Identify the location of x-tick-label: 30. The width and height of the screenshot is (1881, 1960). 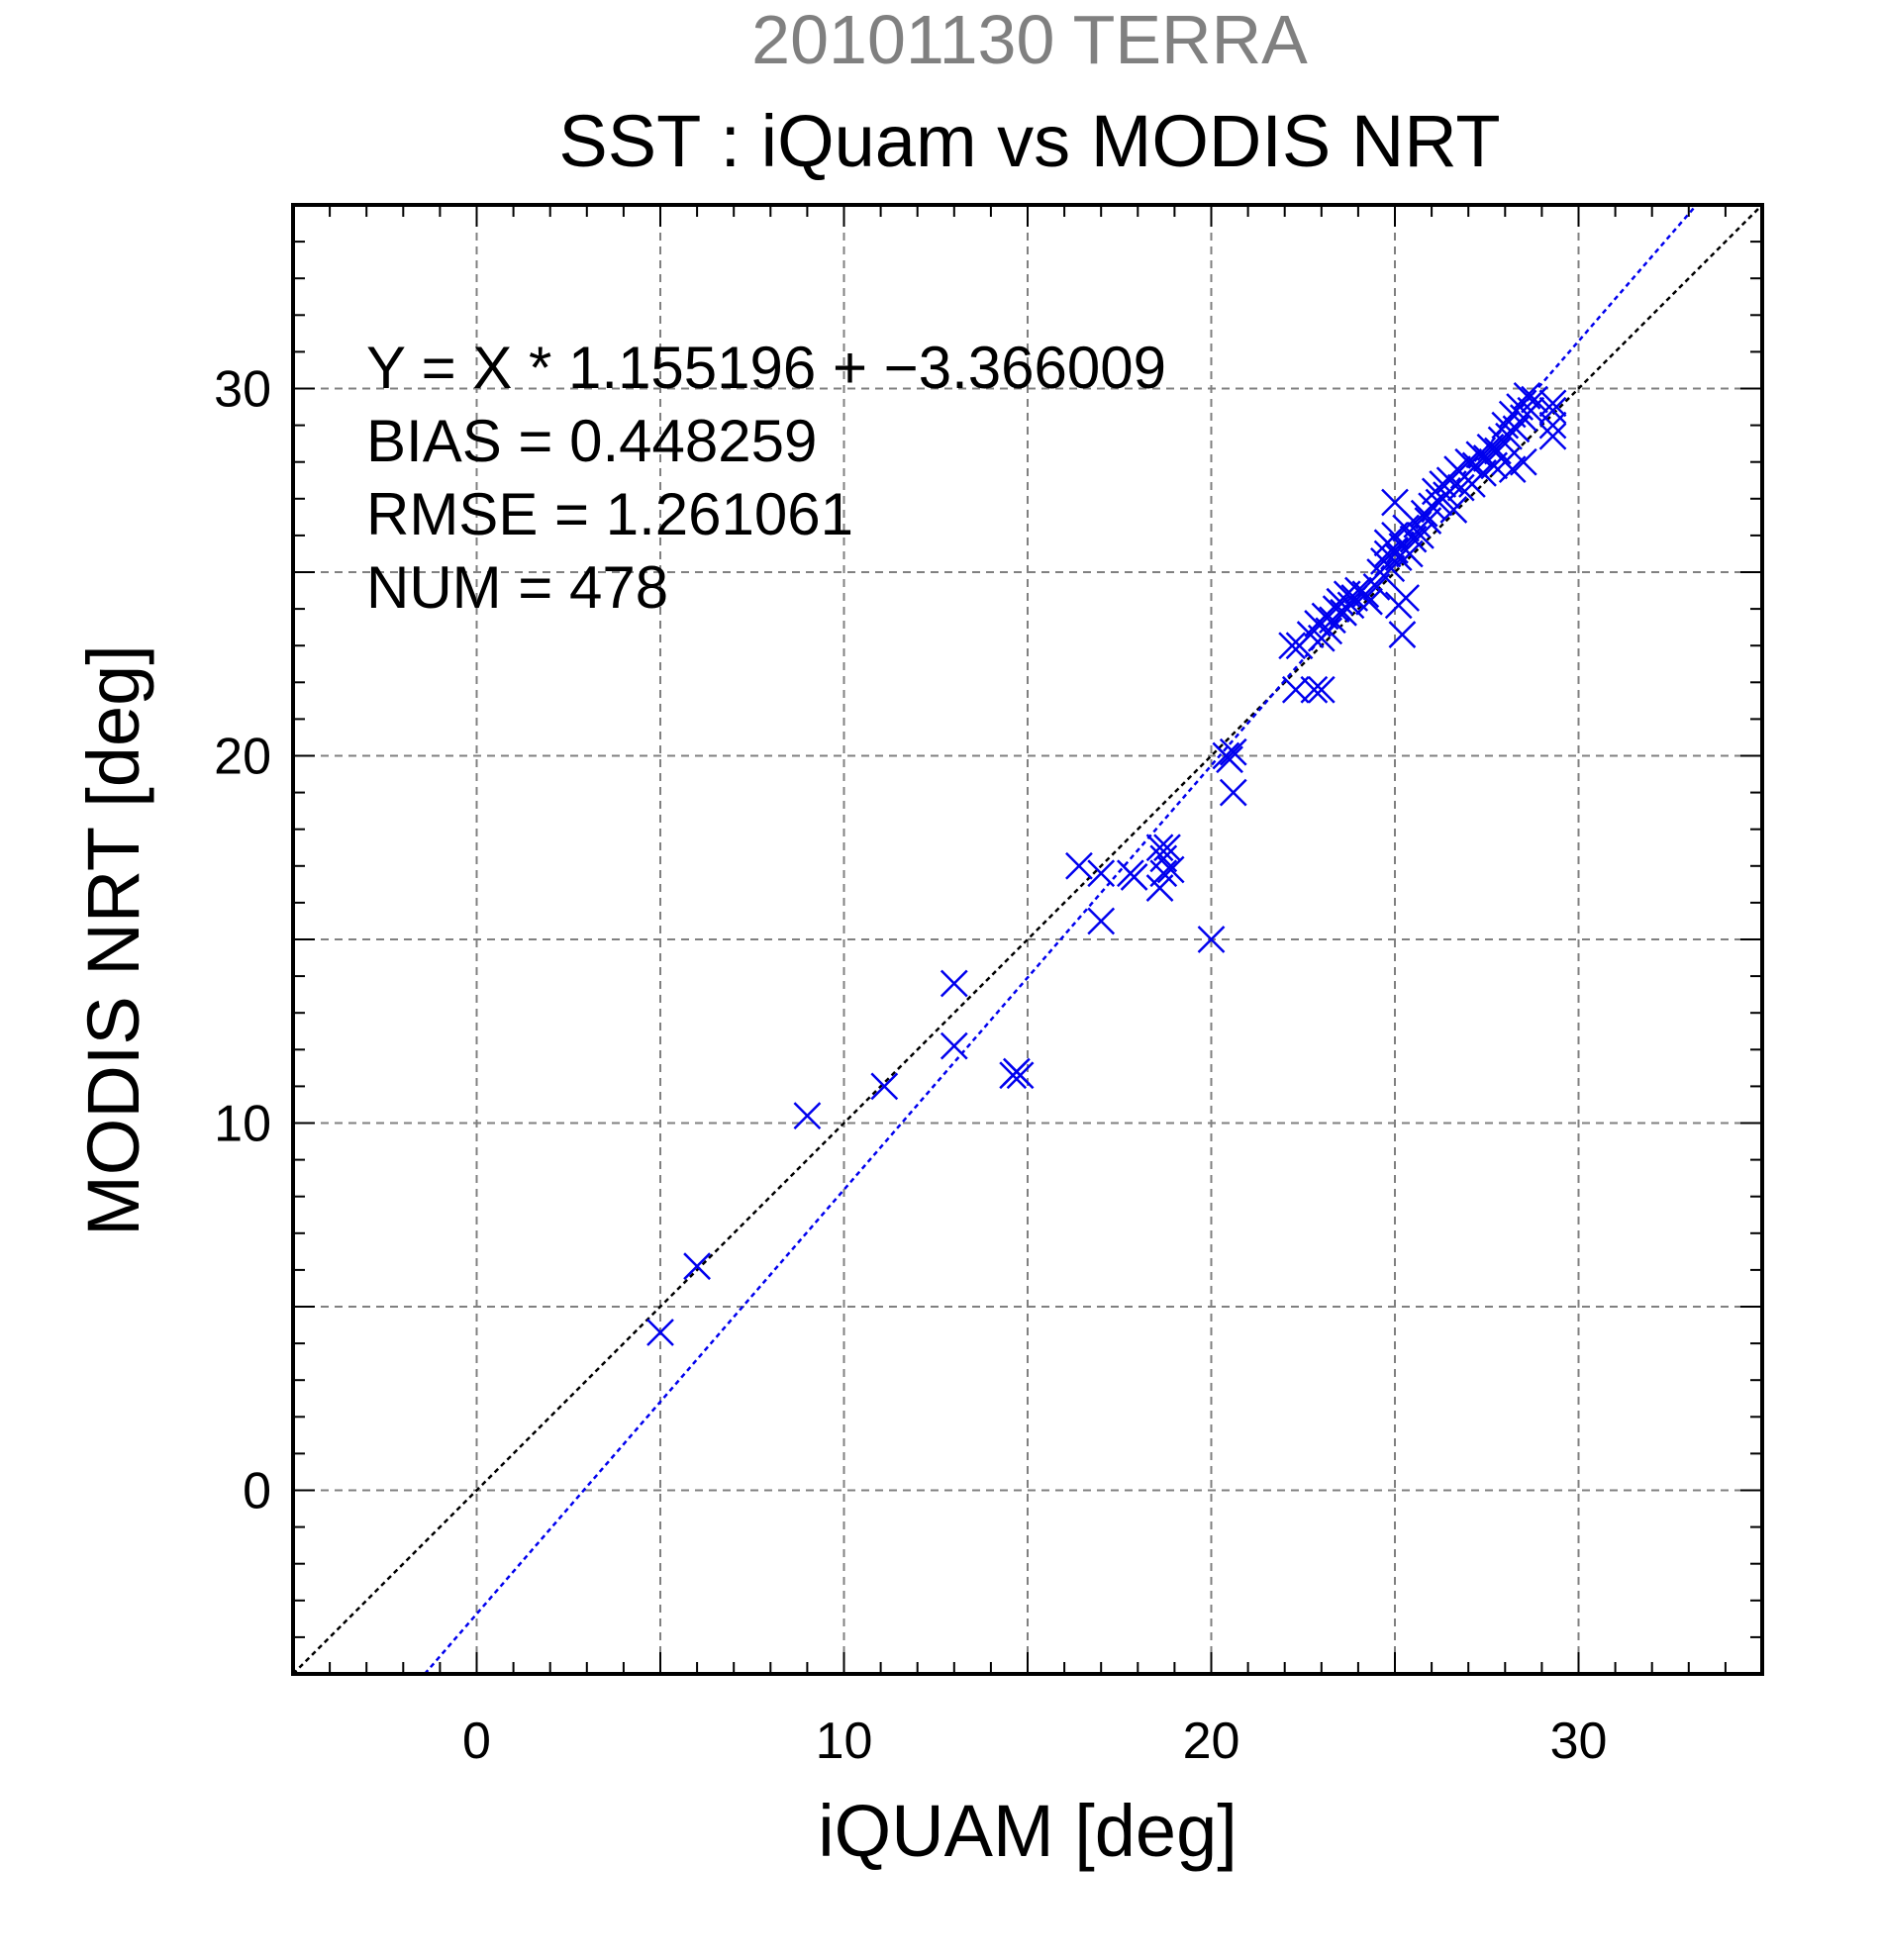
(1579, 1741).